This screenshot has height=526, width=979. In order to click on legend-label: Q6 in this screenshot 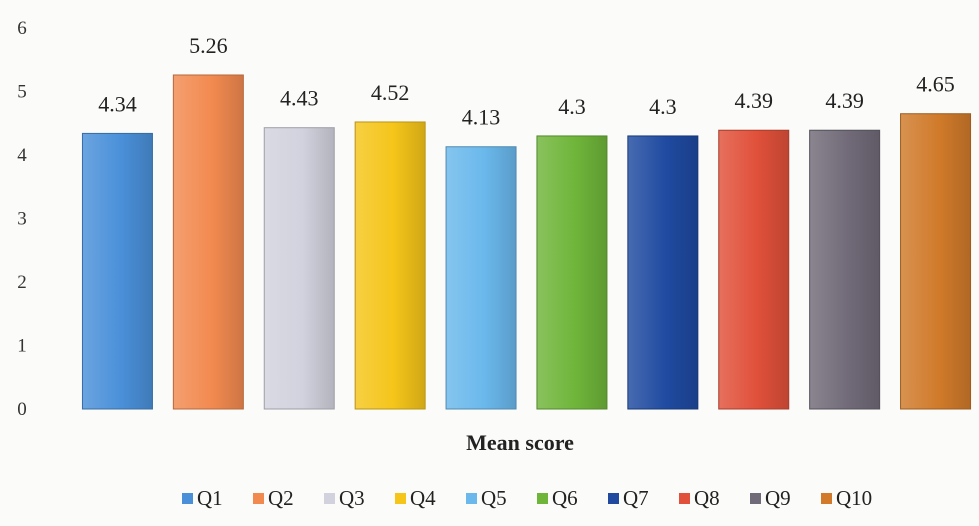, I will do `click(565, 498)`.